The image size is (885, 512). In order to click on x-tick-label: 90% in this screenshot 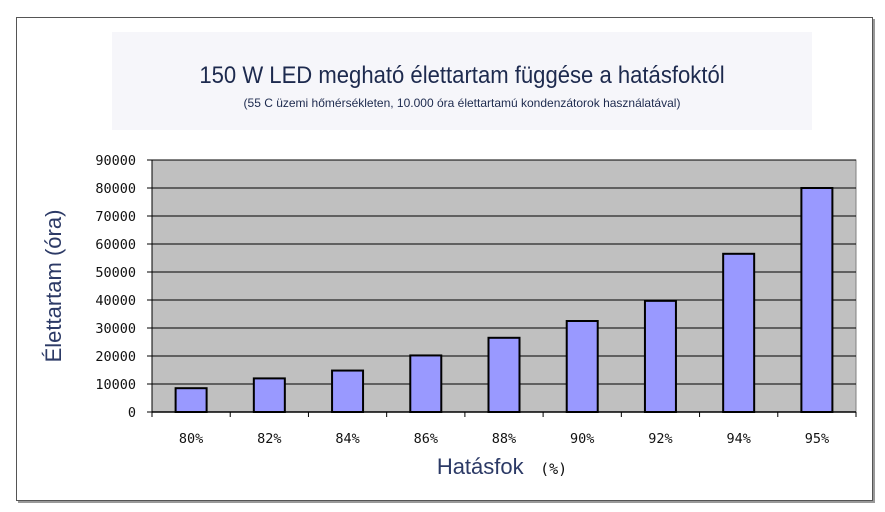, I will do `click(582, 439)`.